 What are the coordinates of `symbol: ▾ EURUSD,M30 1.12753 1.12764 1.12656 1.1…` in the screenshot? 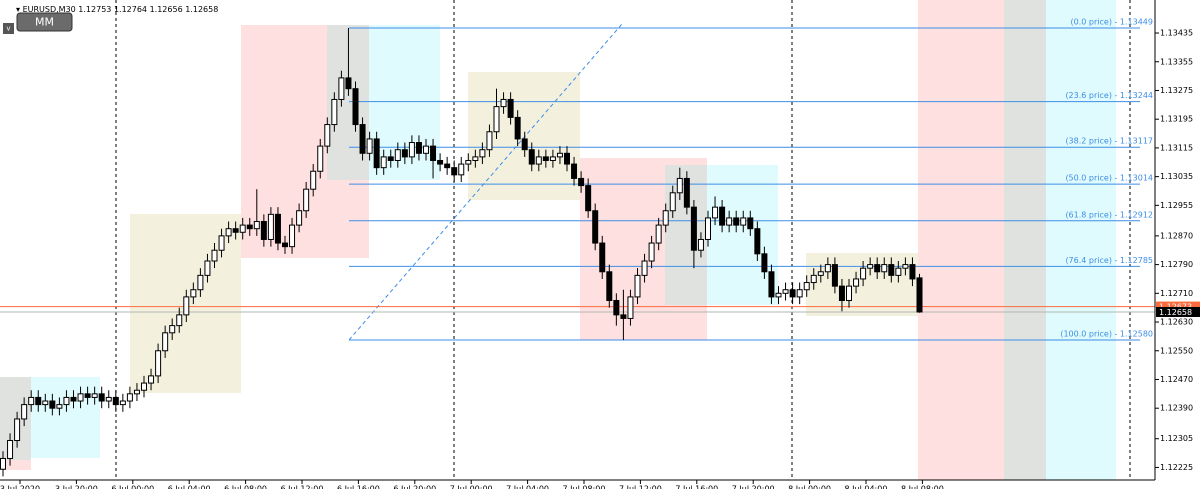 It's located at (117, 9).